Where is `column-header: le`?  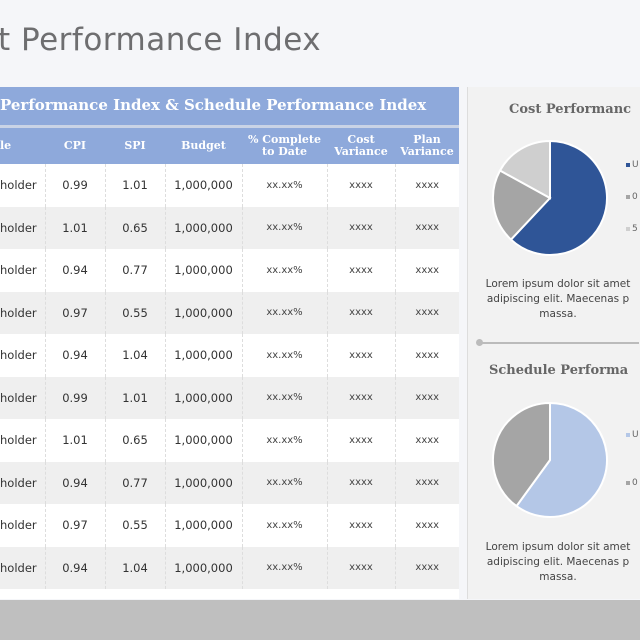
column-header: le is located at coordinates (22, 146).